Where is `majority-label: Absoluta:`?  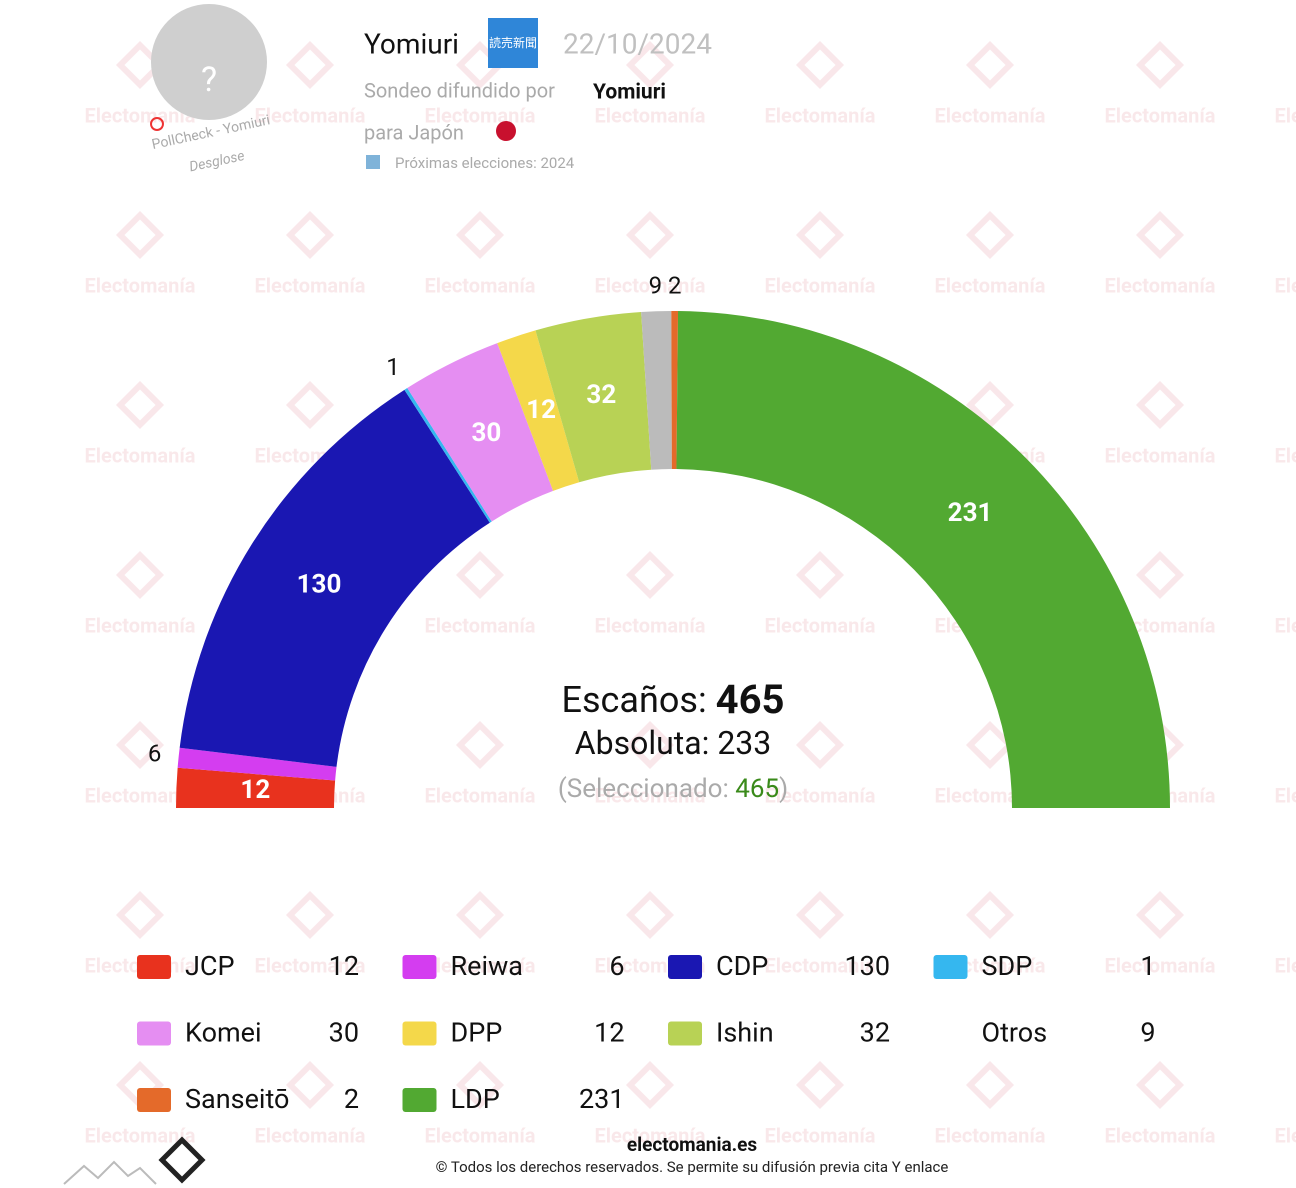 majority-label: Absoluta: is located at coordinates (642, 743).